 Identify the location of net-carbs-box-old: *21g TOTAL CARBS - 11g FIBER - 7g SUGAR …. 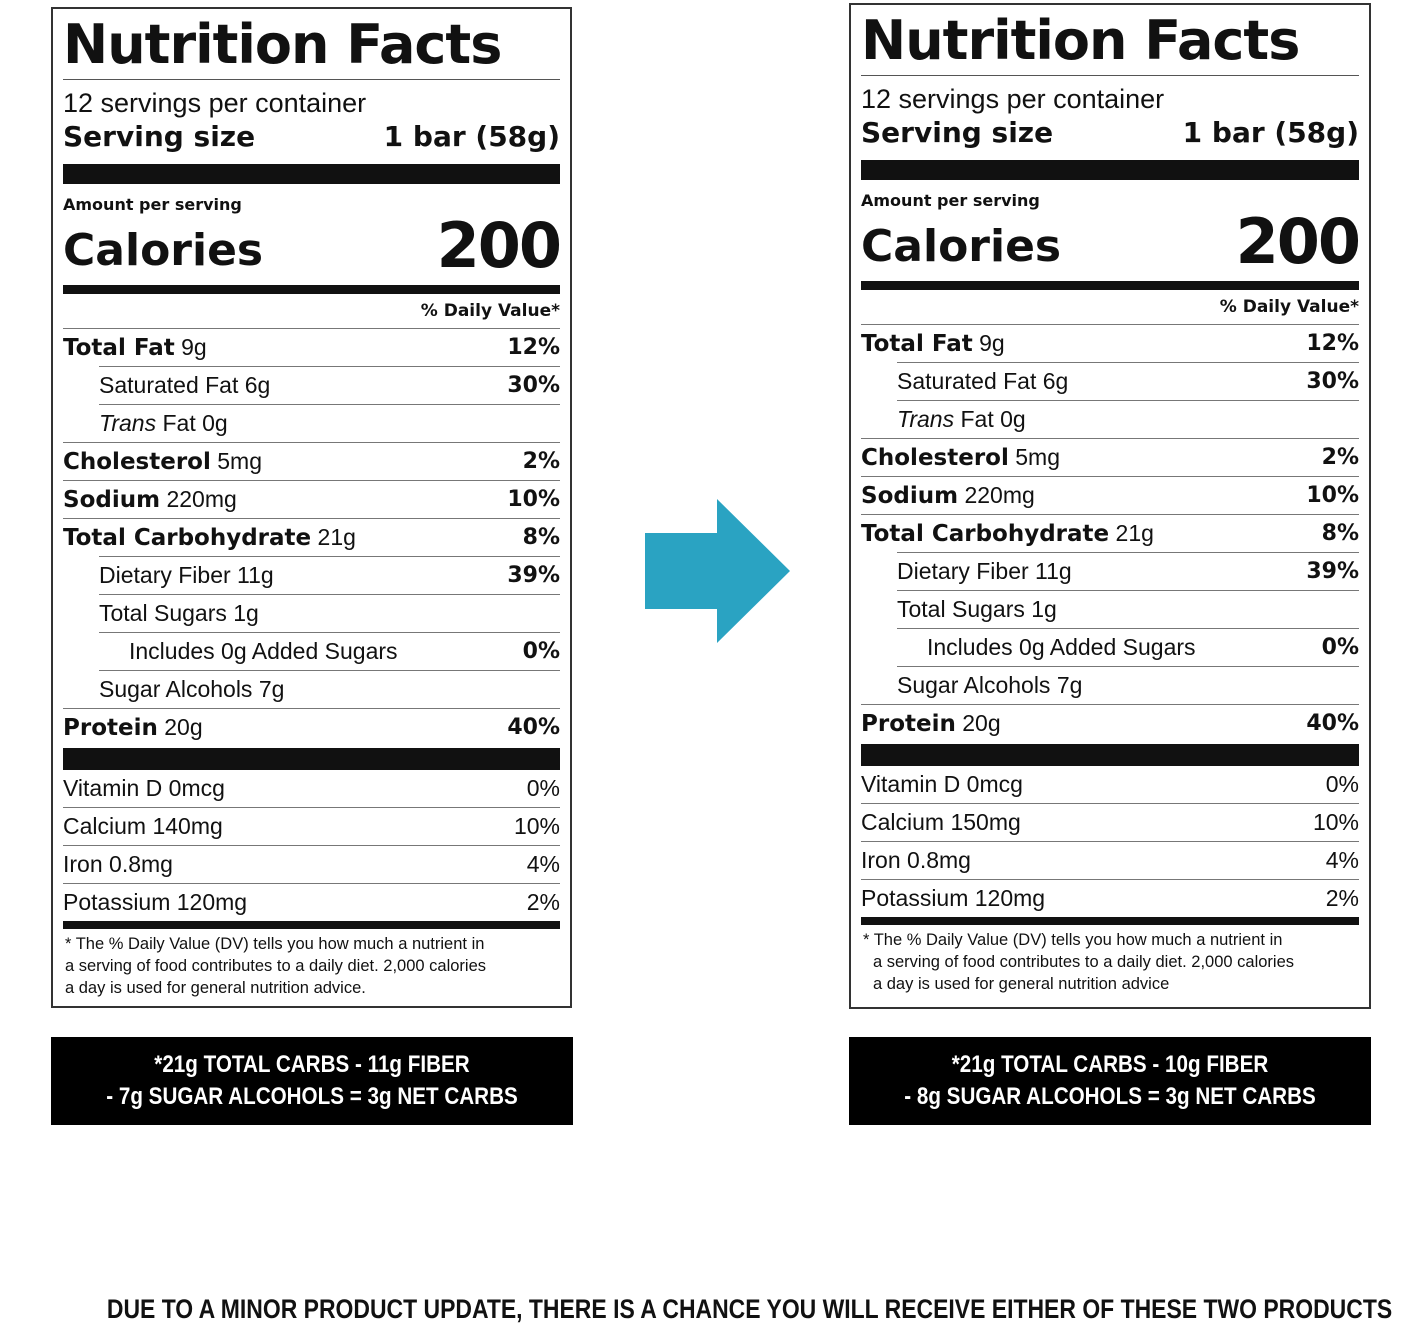
(312, 1081).